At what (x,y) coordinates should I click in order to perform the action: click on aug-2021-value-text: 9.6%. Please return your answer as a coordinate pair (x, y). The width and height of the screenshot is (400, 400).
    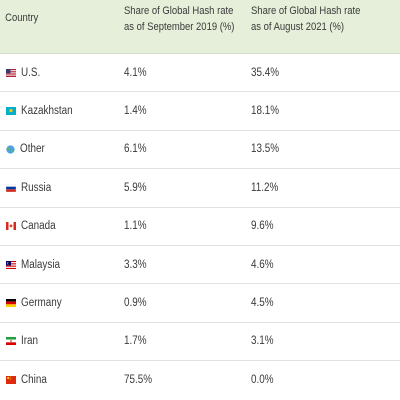
    Looking at the image, I should click on (262, 226).